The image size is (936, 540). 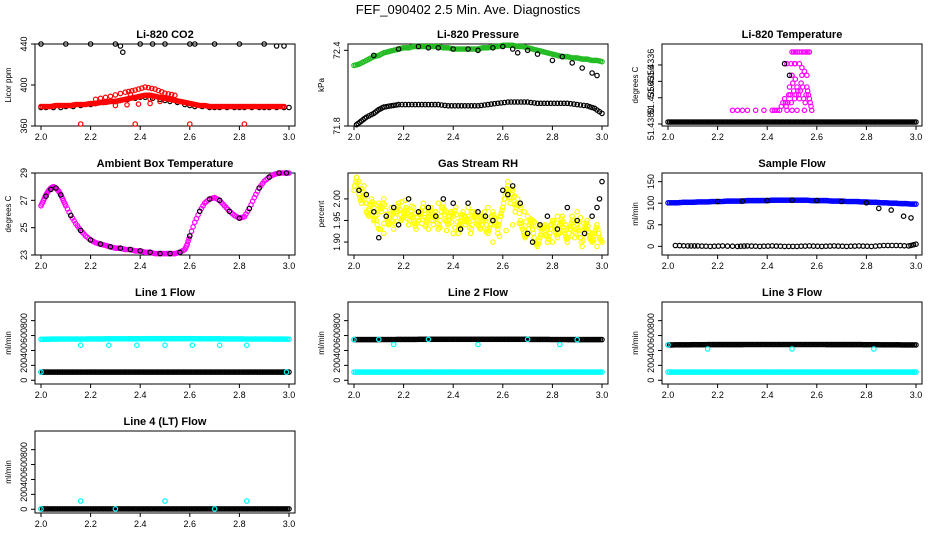 What do you see at coordinates (635, 84) in the screenshot?
I see `y-axis-label: degrees C` at bounding box center [635, 84].